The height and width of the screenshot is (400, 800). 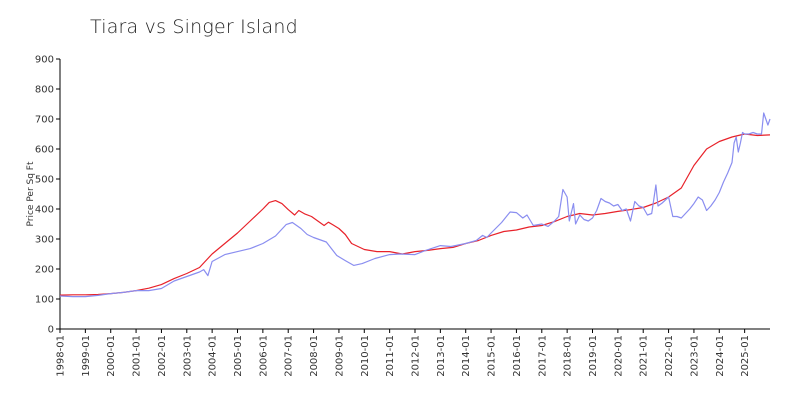 What do you see at coordinates (162, 356) in the screenshot?
I see `x-tick-label: 2002-01` at bounding box center [162, 356].